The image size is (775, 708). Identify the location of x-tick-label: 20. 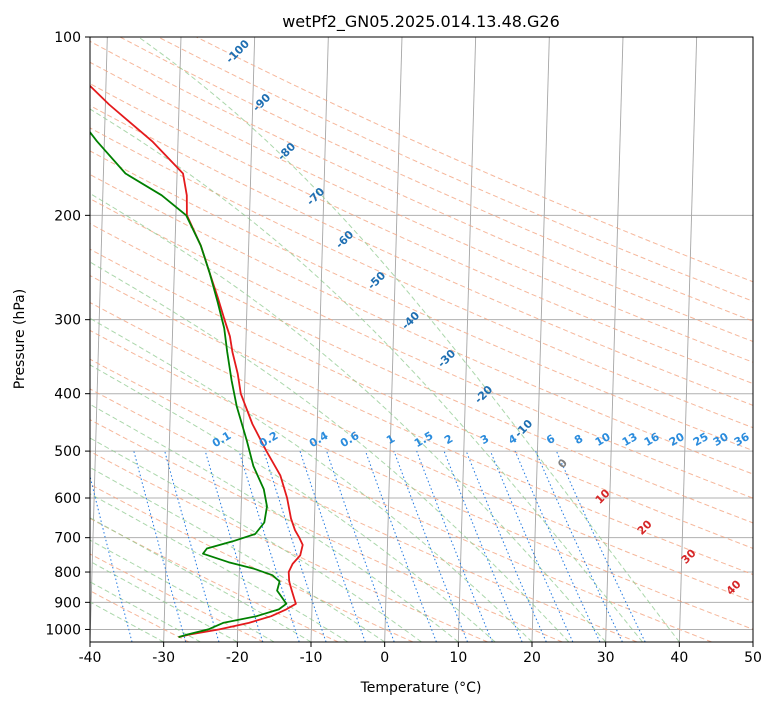
(532, 658).